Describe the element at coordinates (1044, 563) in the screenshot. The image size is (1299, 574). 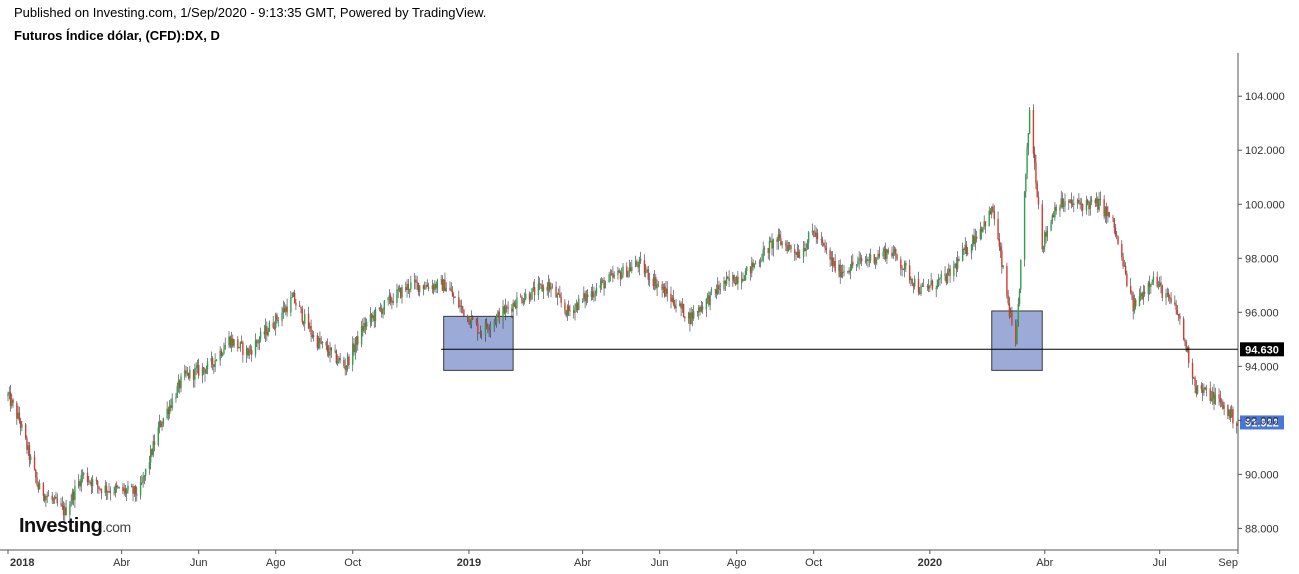
I see `x-tick-label-11: Abr` at that location.